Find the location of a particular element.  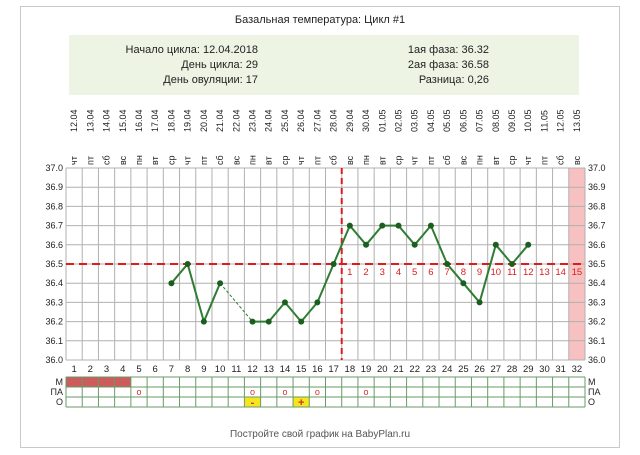

date-tick-label: 25.04 is located at coordinates (285, 120).